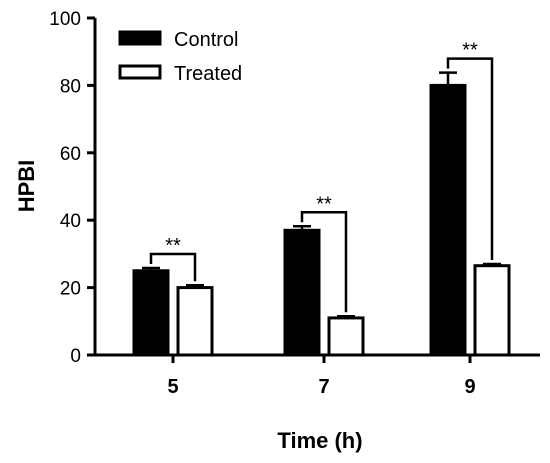 This screenshot has width=550, height=463. Describe the element at coordinates (469, 387) in the screenshot. I see `x-tick-label: 9` at that location.